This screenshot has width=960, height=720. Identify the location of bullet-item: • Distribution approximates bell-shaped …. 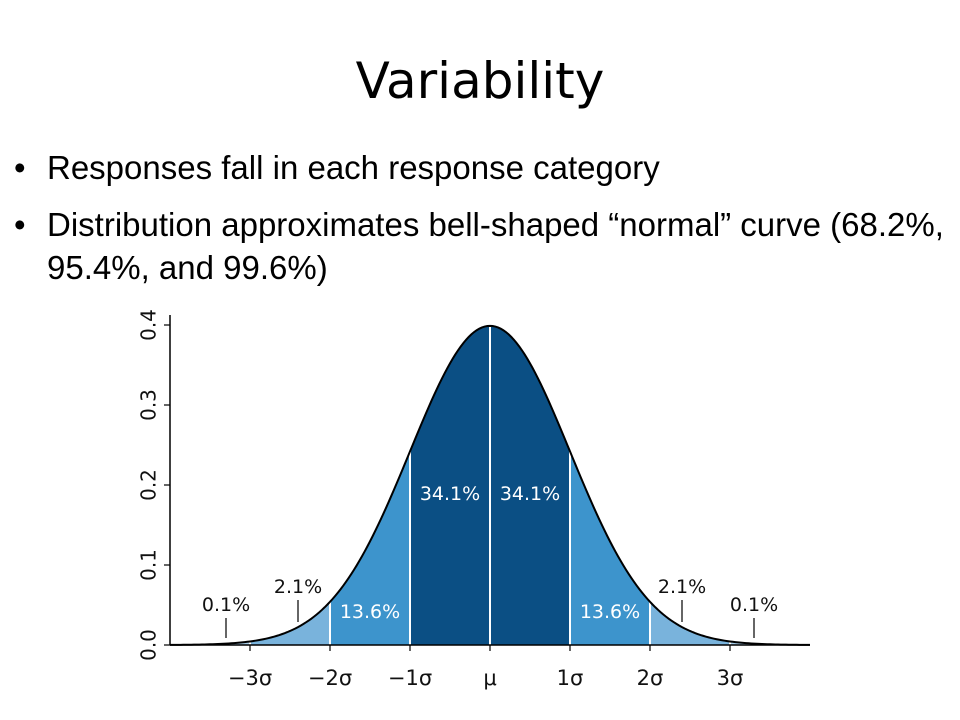
(479, 246).